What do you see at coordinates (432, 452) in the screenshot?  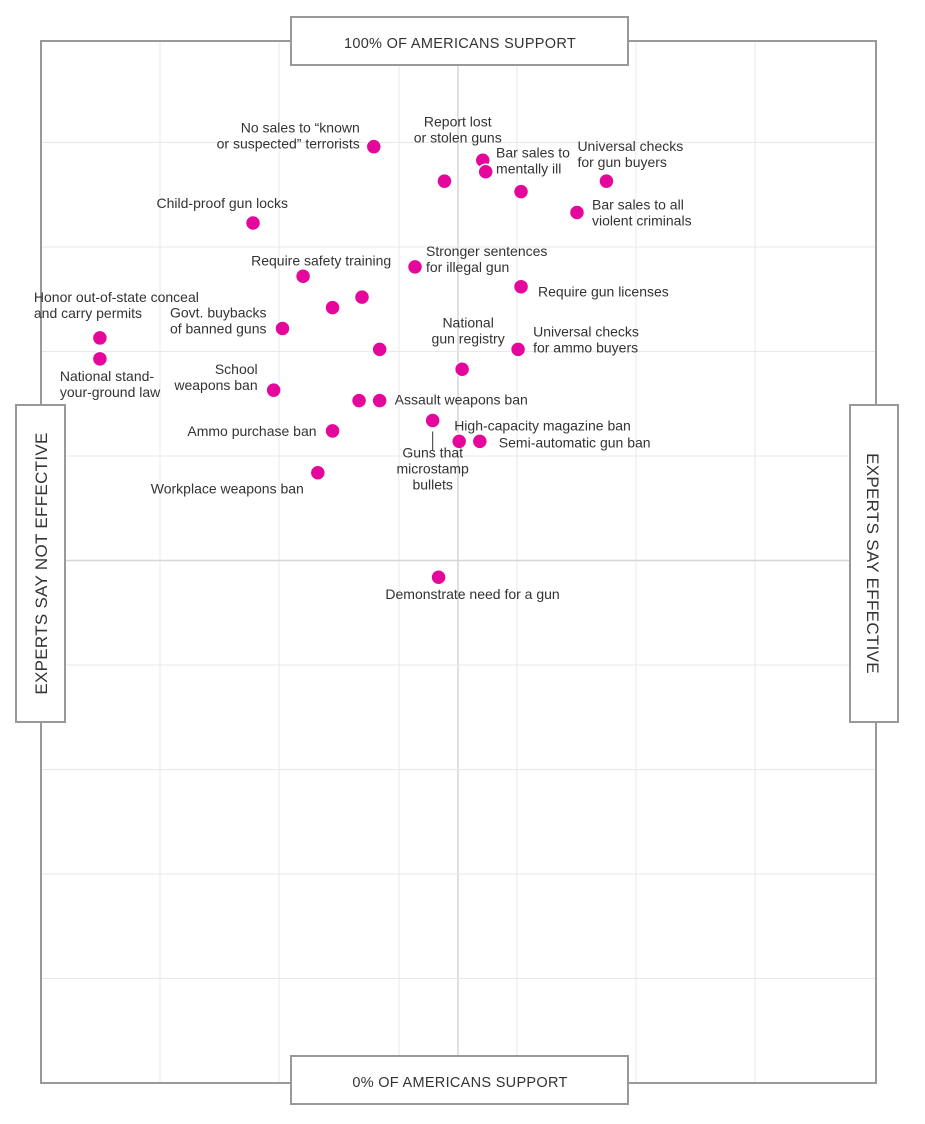 I see `point-label-line: Guns that` at bounding box center [432, 452].